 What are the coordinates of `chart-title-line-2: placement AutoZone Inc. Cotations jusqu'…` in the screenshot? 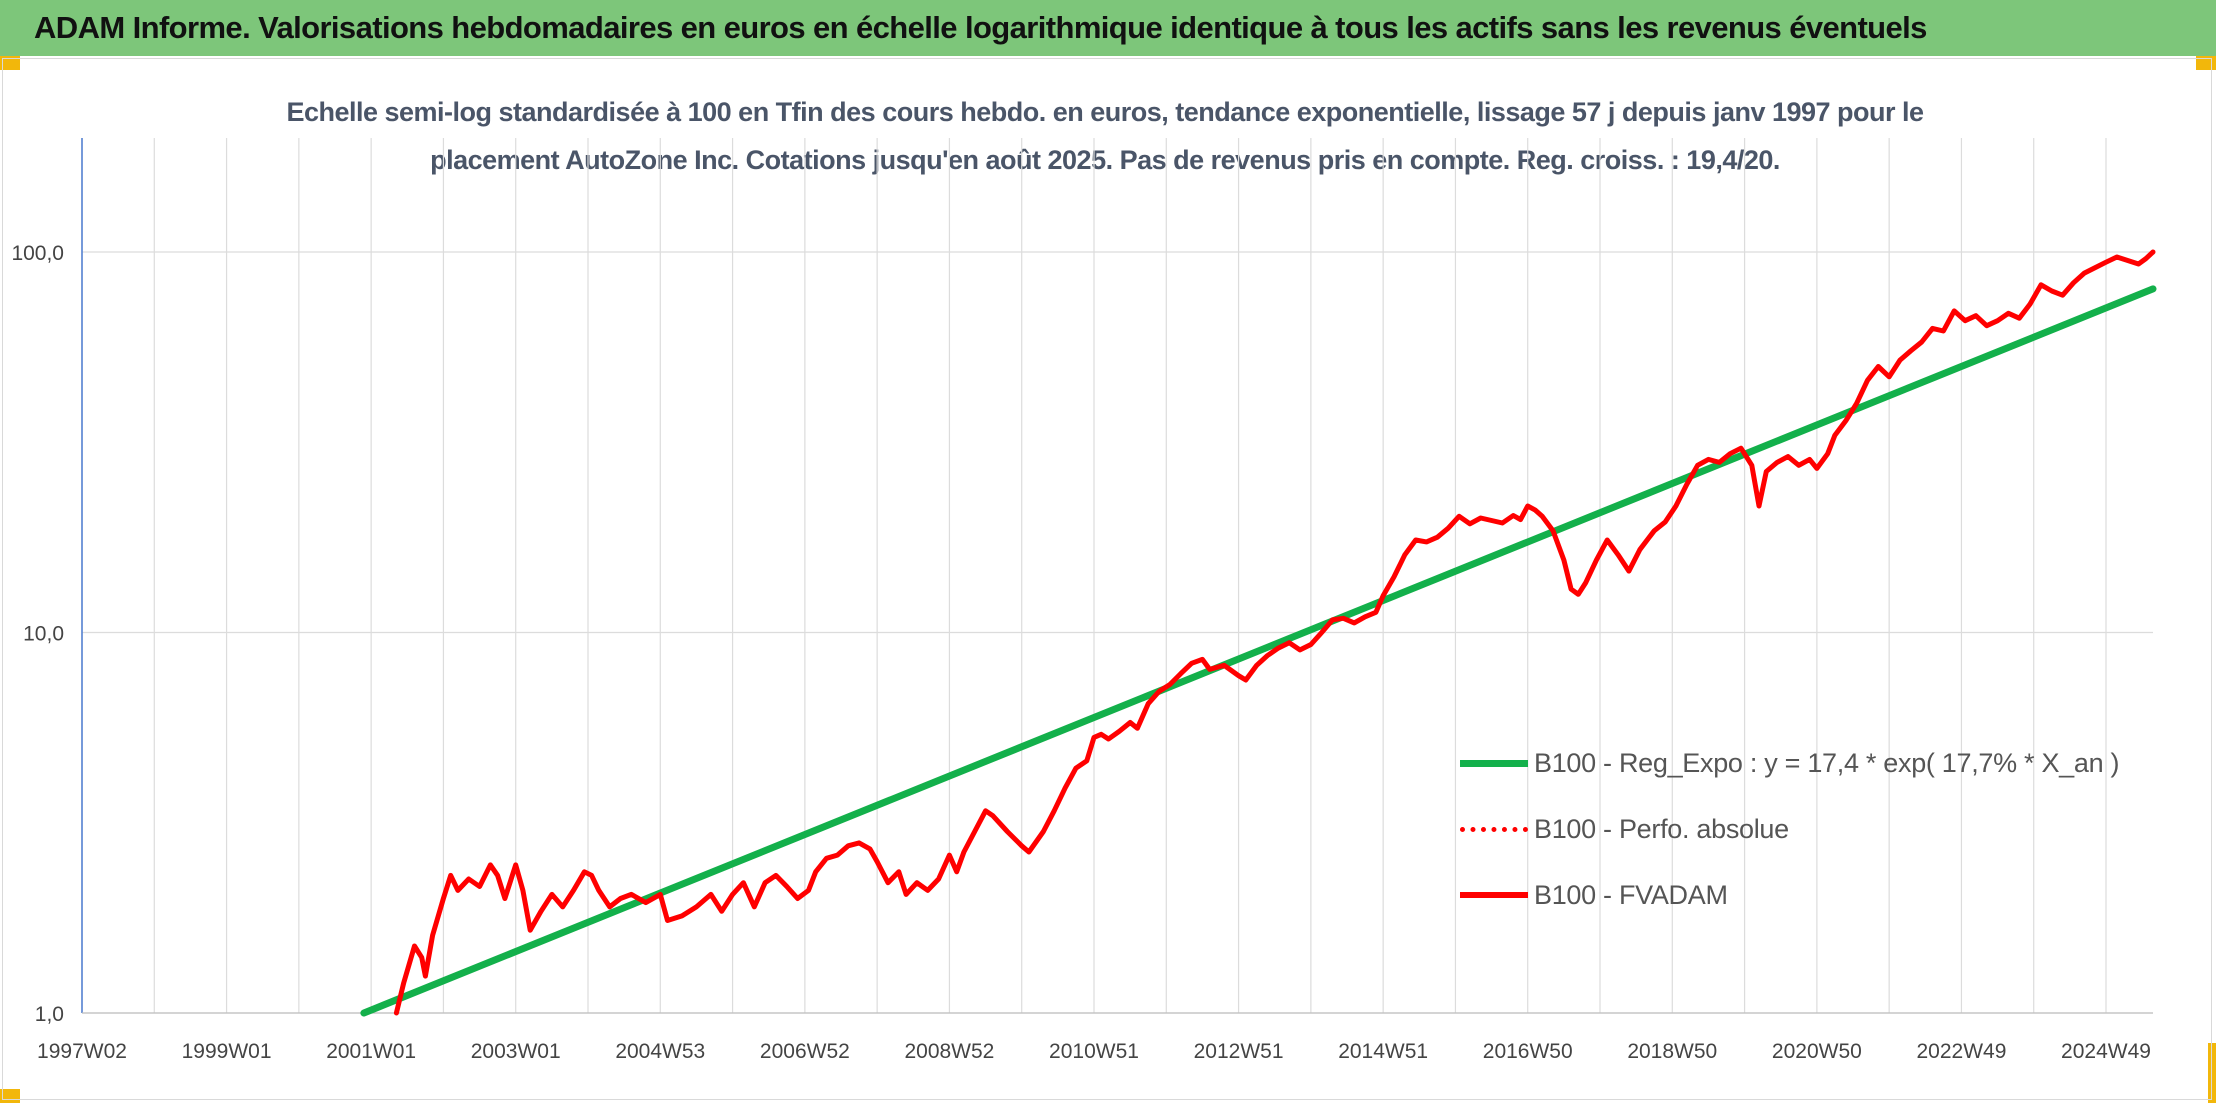 It's located at (1105, 160).